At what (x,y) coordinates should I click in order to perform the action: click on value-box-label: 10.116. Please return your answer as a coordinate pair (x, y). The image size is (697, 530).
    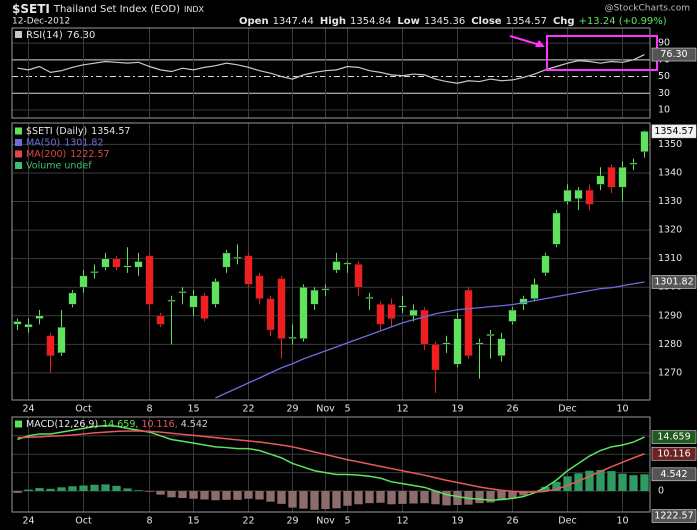
    Looking at the image, I should click on (673, 453).